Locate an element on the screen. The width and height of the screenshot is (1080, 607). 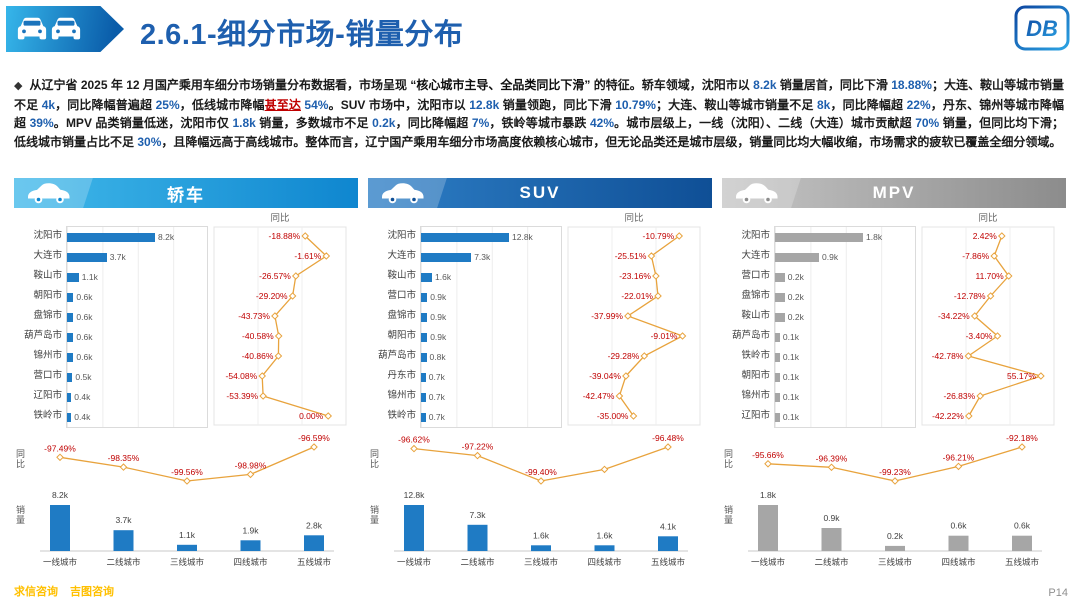
city-sales-value: 0.9k is located at coordinates (438, 297).